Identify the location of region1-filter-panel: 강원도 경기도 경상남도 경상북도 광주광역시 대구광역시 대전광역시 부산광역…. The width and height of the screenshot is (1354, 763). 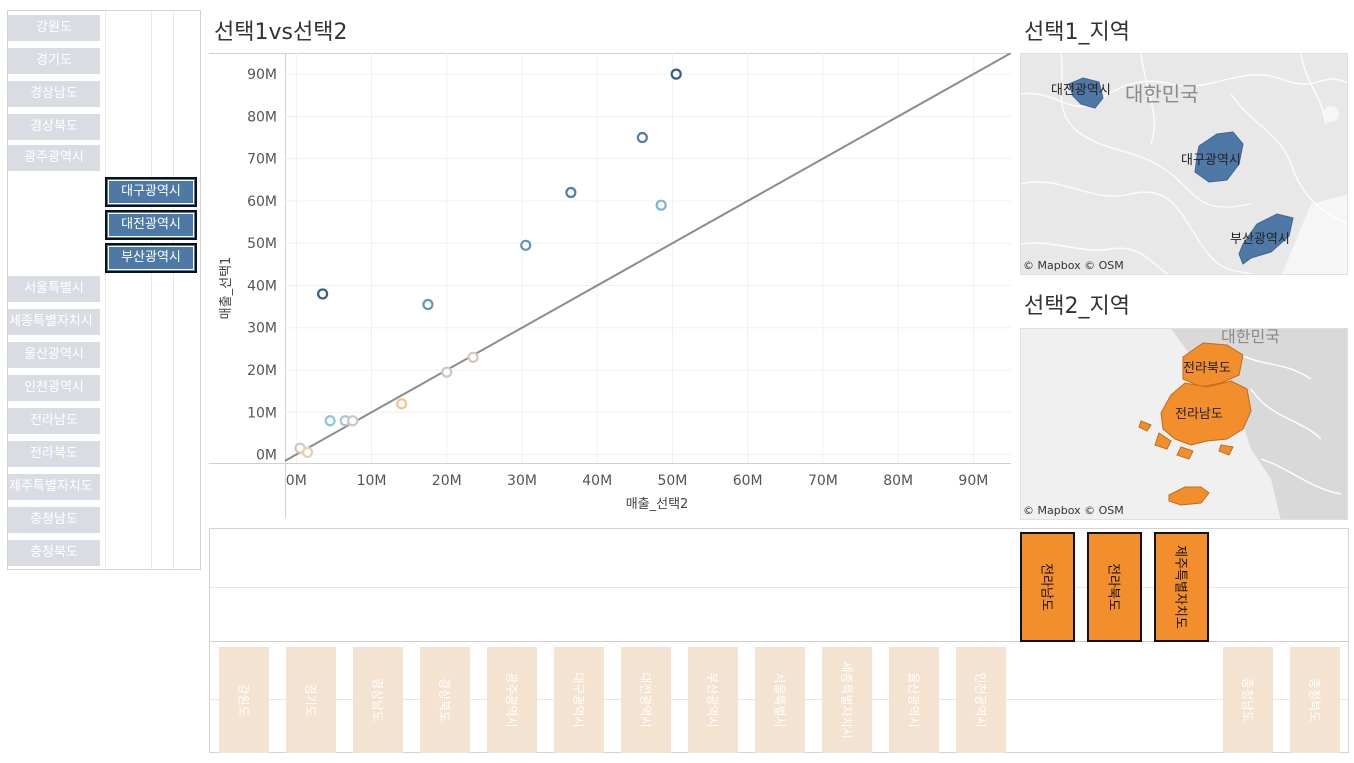
(104, 290).